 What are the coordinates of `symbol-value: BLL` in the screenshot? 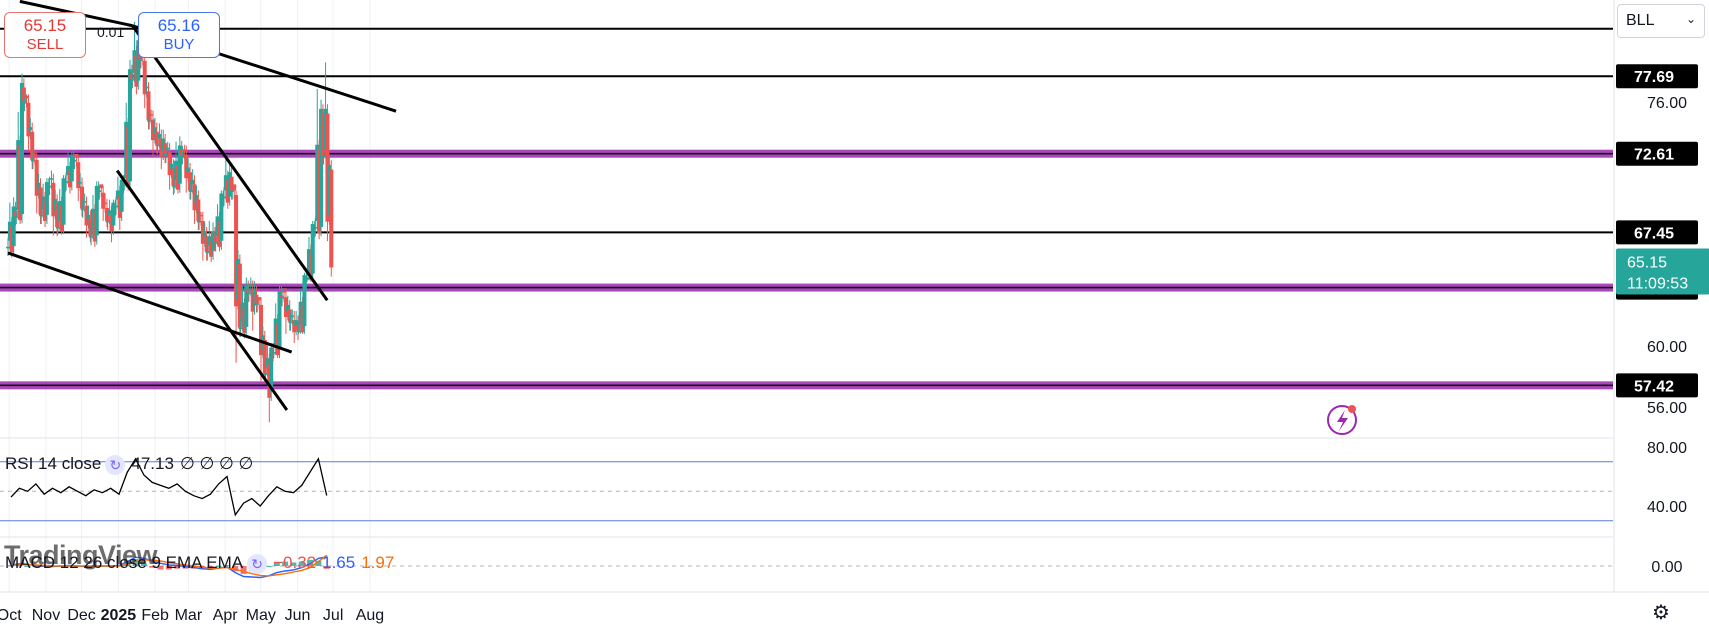 It's located at (1640, 20).